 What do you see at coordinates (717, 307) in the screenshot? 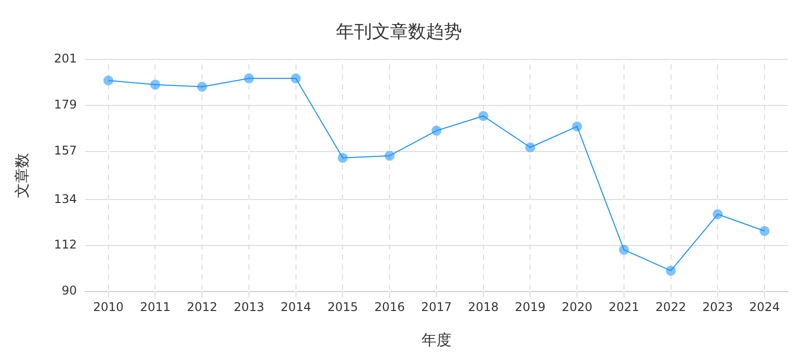
I see `x-tick-label: 2023` at bounding box center [717, 307].